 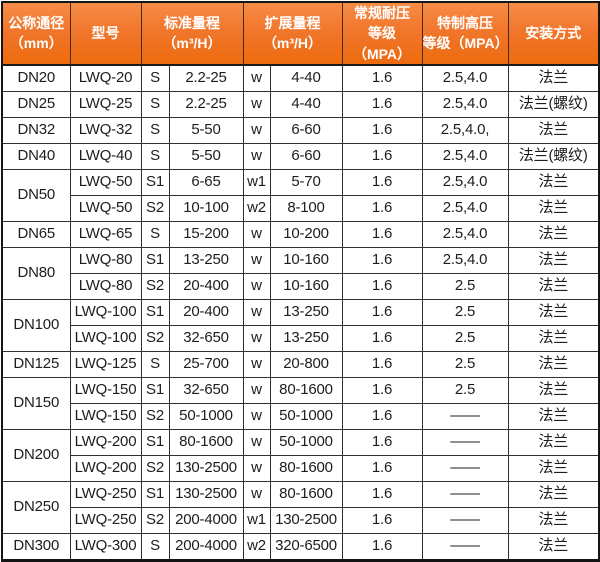 What do you see at coordinates (306, 78) in the screenshot?
I see `cell-extended-range: 4-40` at bounding box center [306, 78].